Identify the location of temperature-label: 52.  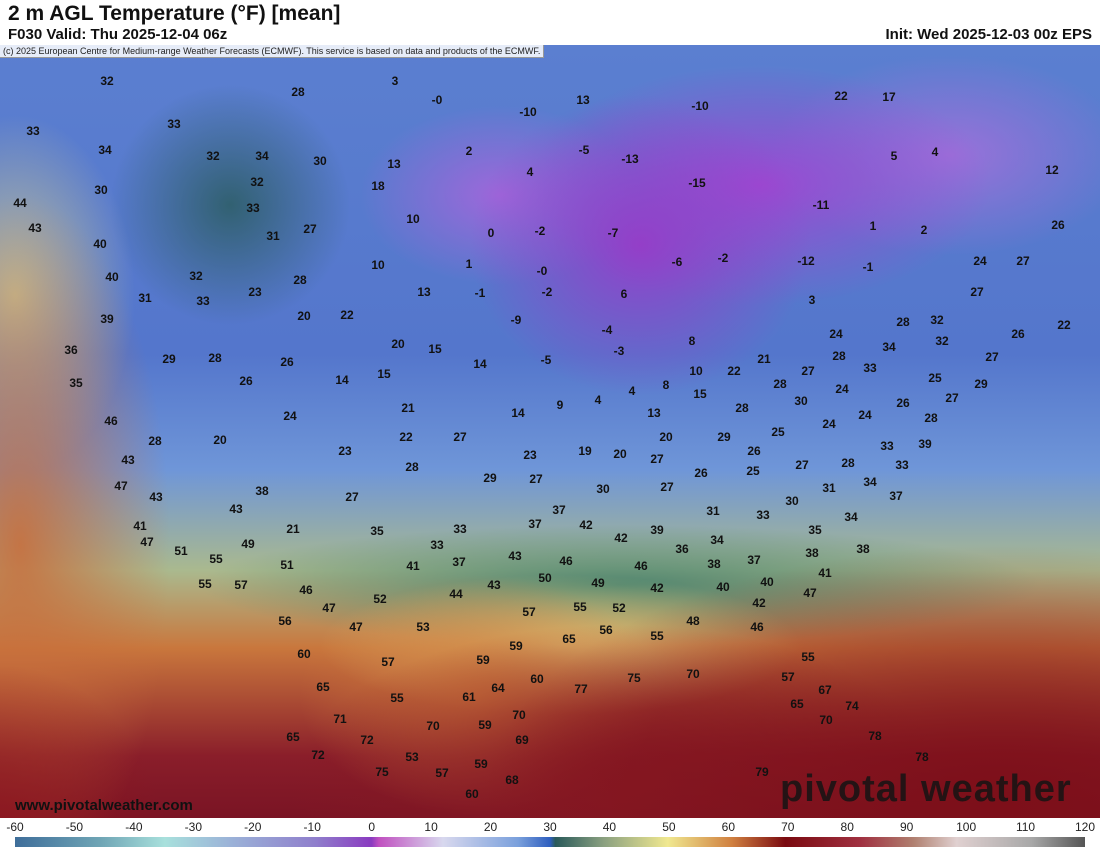
(619, 608).